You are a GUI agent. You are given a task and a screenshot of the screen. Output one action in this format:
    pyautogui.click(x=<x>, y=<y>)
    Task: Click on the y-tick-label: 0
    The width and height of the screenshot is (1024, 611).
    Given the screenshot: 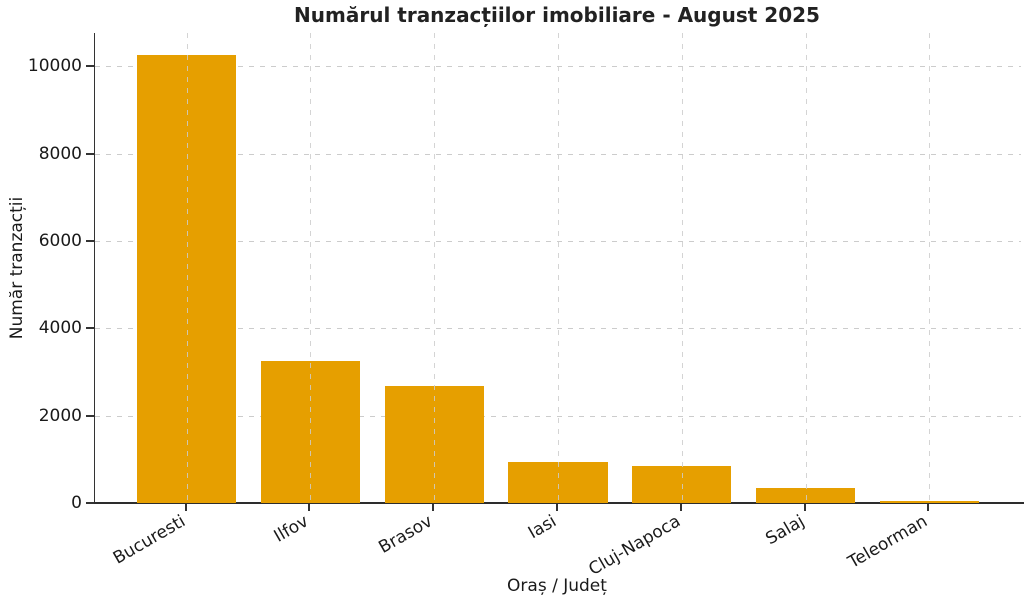 What is the action you would take?
    pyautogui.click(x=76, y=503)
    